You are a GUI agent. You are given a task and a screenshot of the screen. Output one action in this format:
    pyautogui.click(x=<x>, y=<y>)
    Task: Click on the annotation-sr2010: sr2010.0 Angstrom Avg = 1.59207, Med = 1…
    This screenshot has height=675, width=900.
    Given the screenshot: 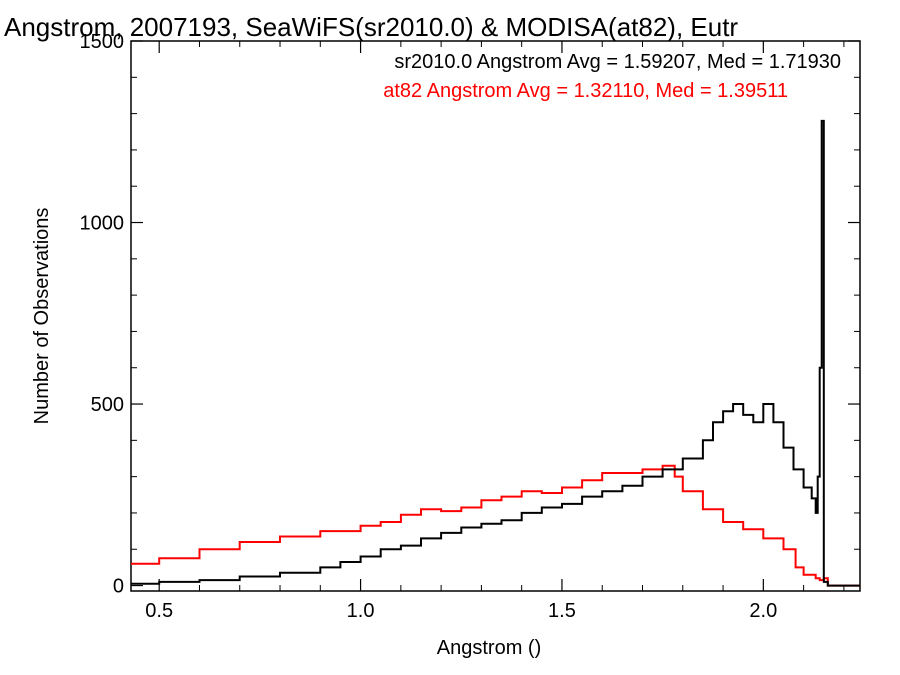 What is the action you would take?
    pyautogui.click(x=617, y=62)
    